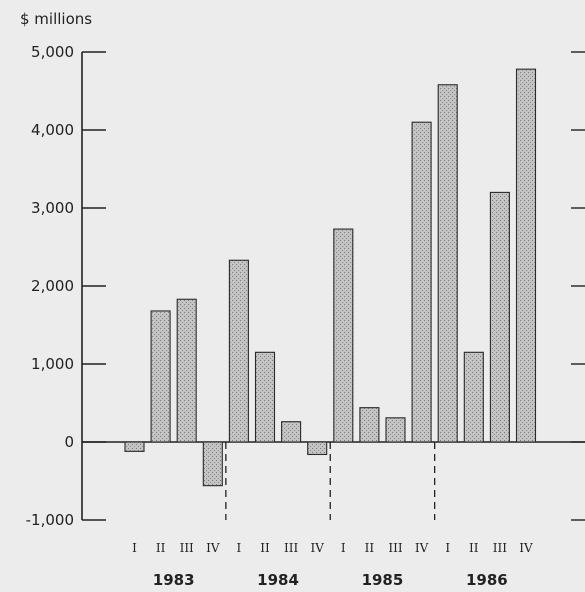 The image size is (585, 592). Describe the element at coordinates (52, 364) in the screenshot. I see `y-tick-label: 1,000` at that location.